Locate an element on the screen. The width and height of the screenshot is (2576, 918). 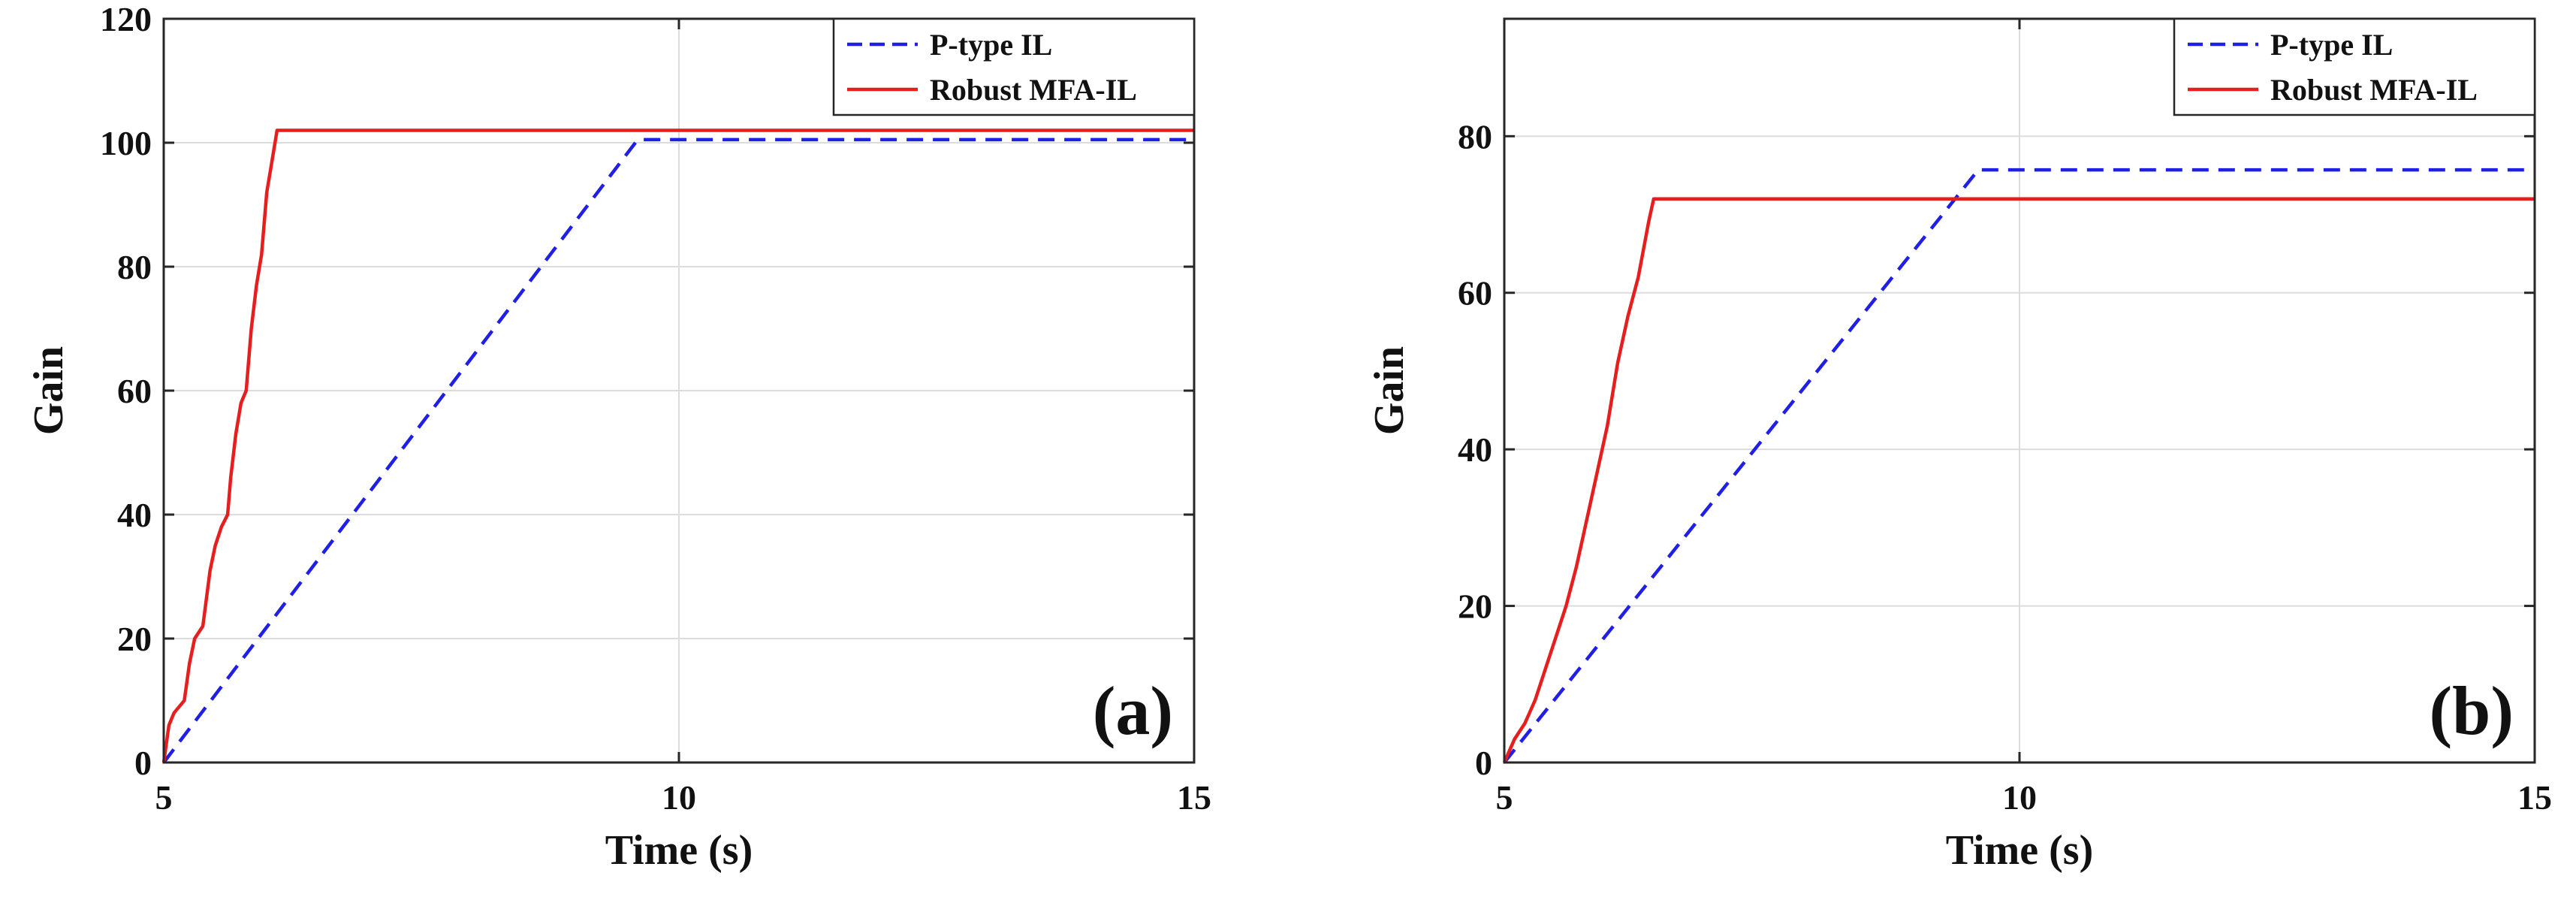
y-tick-label: 120 is located at coordinates (126, 19).